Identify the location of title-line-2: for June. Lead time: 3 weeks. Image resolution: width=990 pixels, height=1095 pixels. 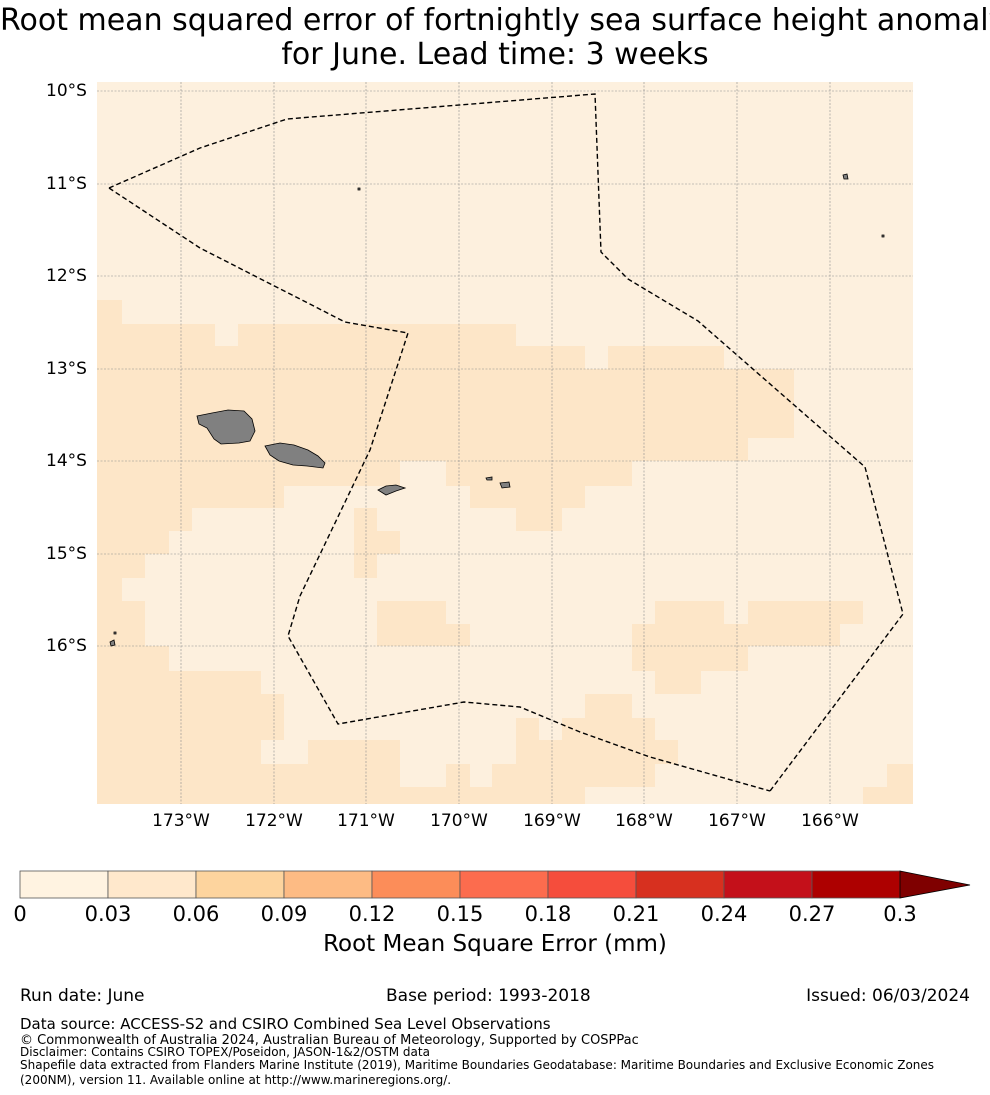
(495, 54).